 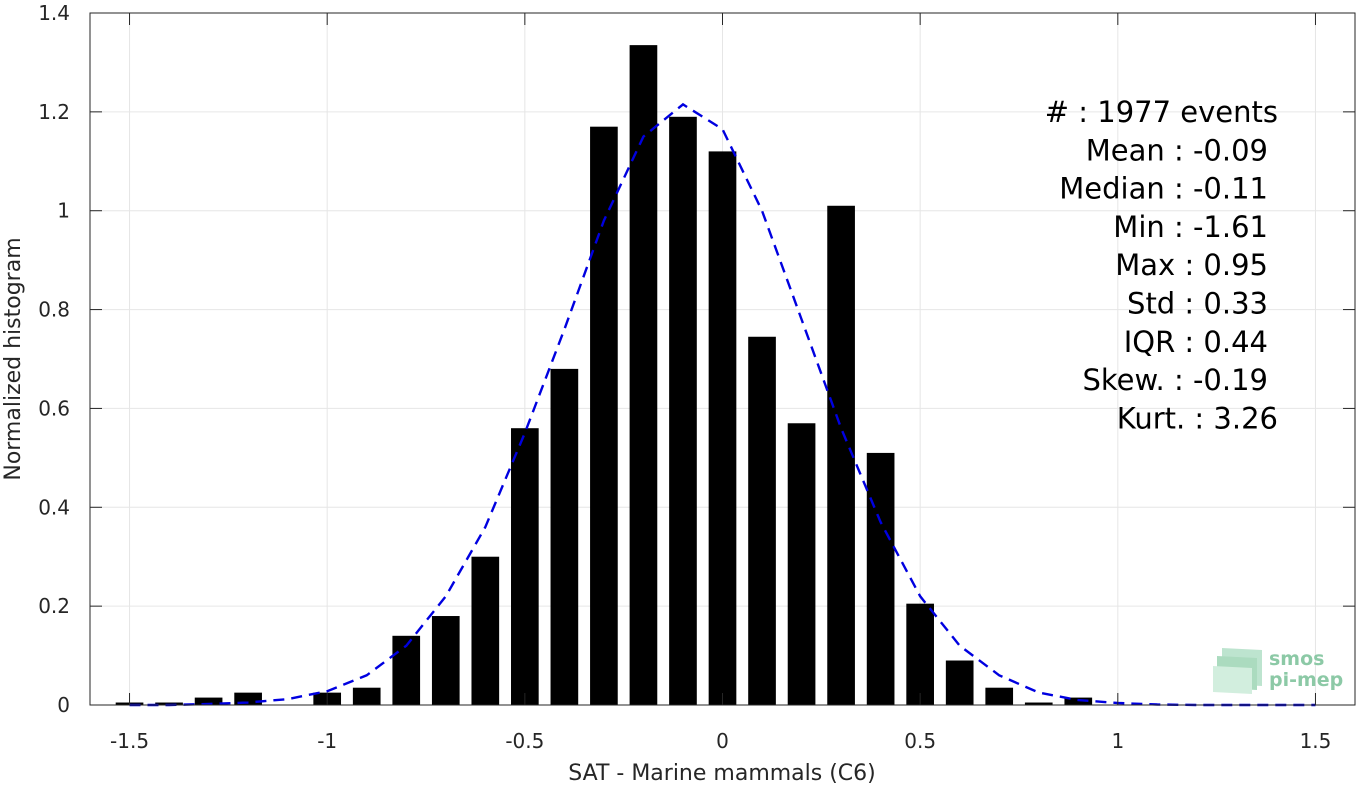 I want to click on wave-logo-icon, so click(x=1237, y=671).